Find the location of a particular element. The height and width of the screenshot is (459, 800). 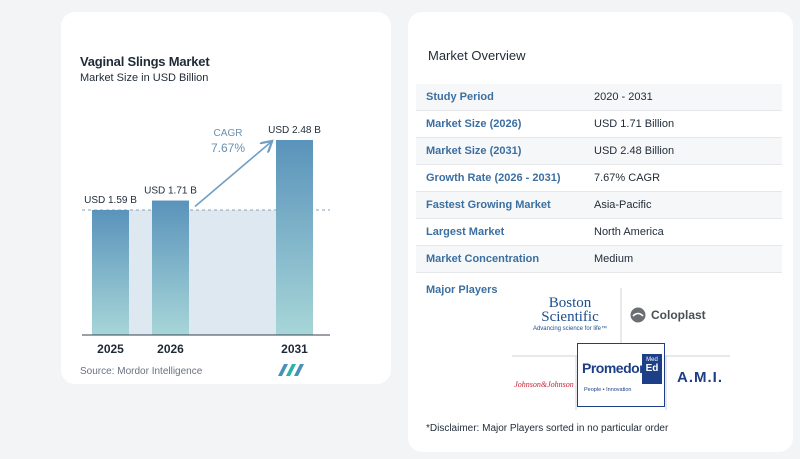

overview-row-label: Market Size (2026) is located at coordinates (474, 124).